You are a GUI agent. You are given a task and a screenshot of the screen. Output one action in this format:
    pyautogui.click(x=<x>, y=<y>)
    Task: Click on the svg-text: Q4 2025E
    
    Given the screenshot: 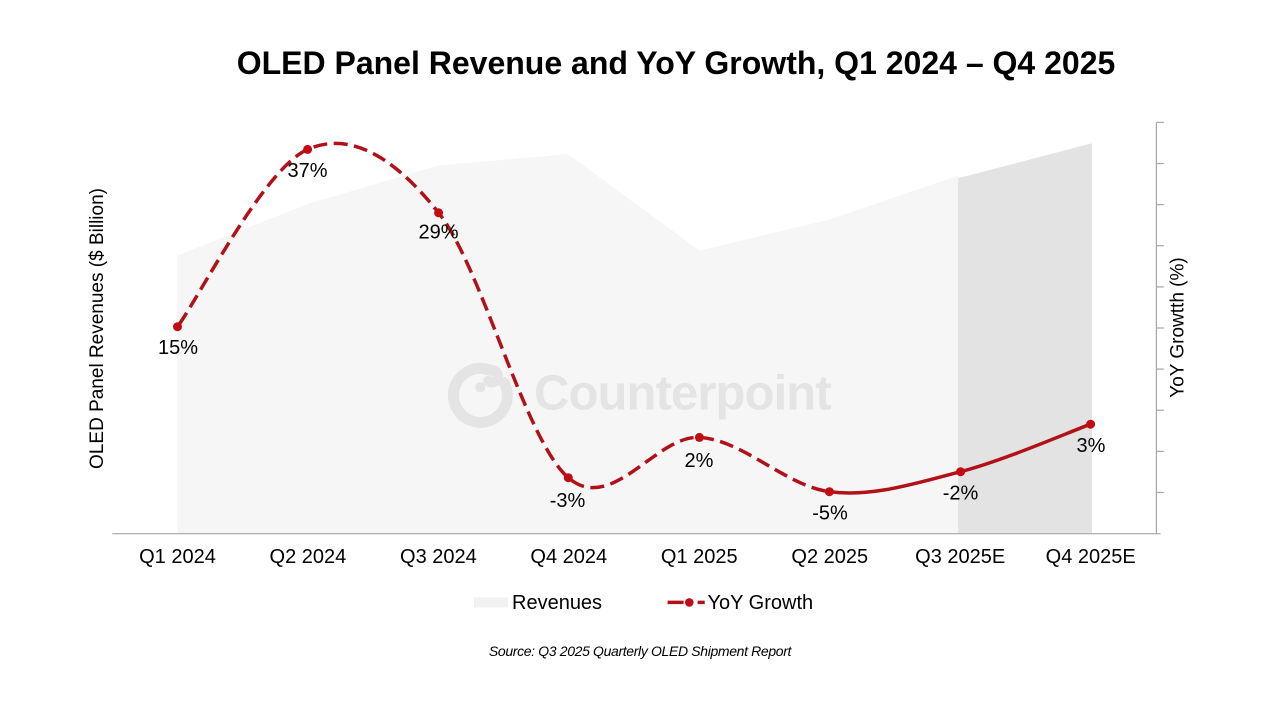 What is the action you would take?
    pyautogui.click(x=1091, y=557)
    